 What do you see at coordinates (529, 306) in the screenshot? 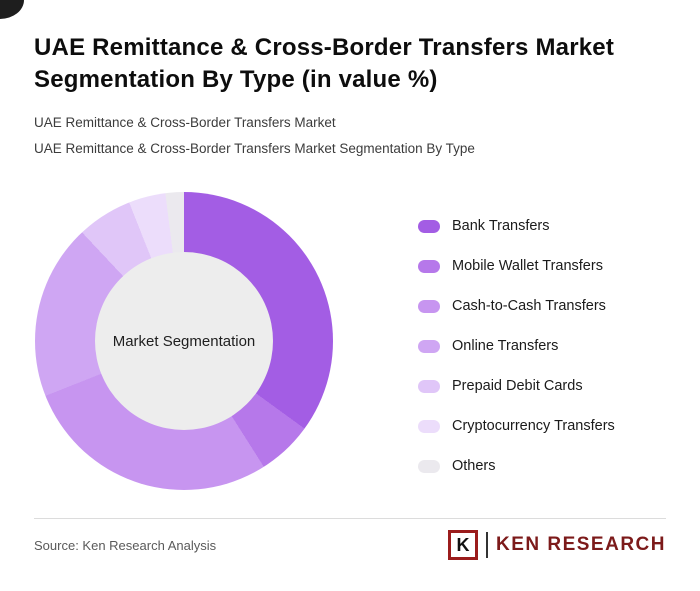
I see `legend-label: Cash-to-Cash Transfers` at bounding box center [529, 306].